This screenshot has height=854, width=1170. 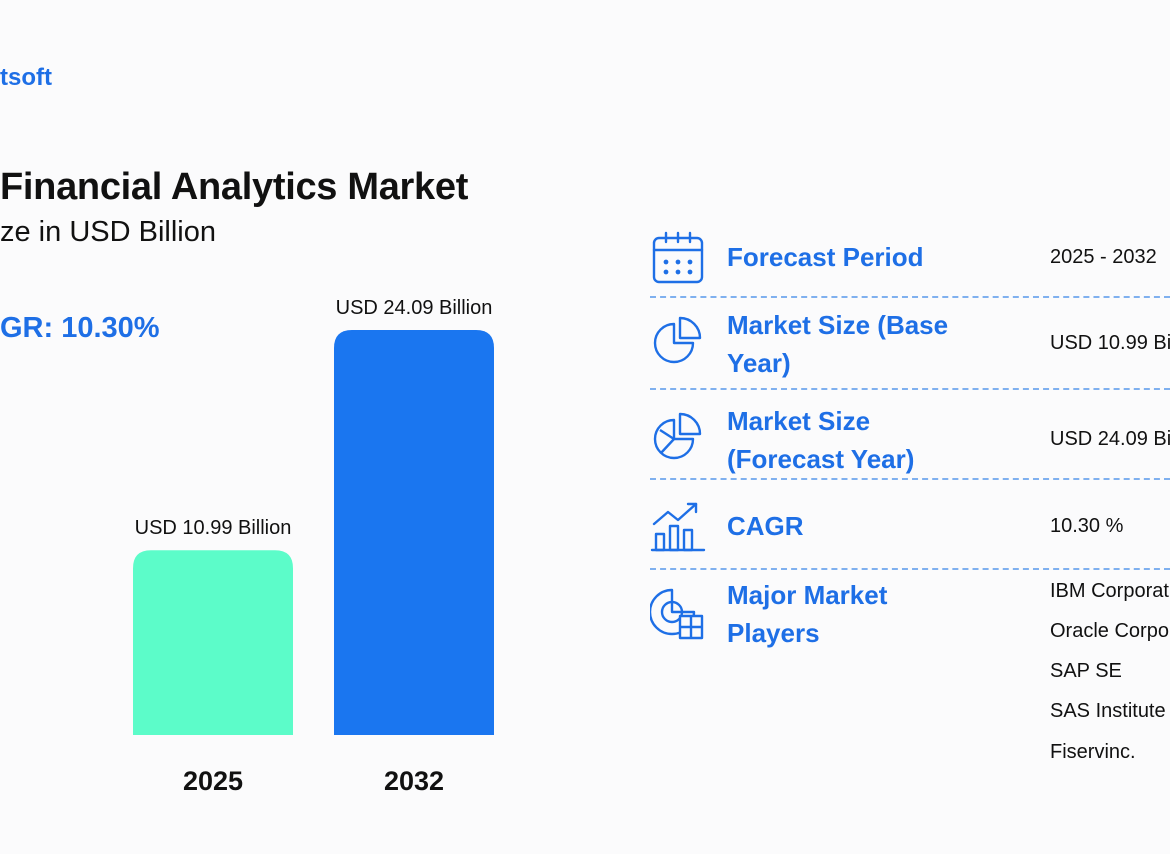 I want to click on brand-logo: tsoft, so click(x=26, y=77).